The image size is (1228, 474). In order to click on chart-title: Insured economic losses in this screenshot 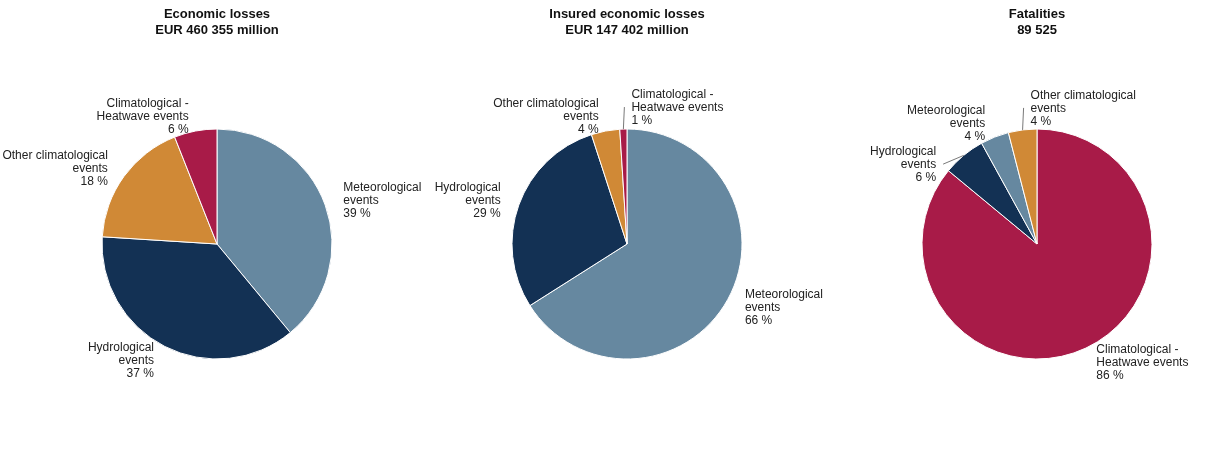, I will do `click(627, 13)`.